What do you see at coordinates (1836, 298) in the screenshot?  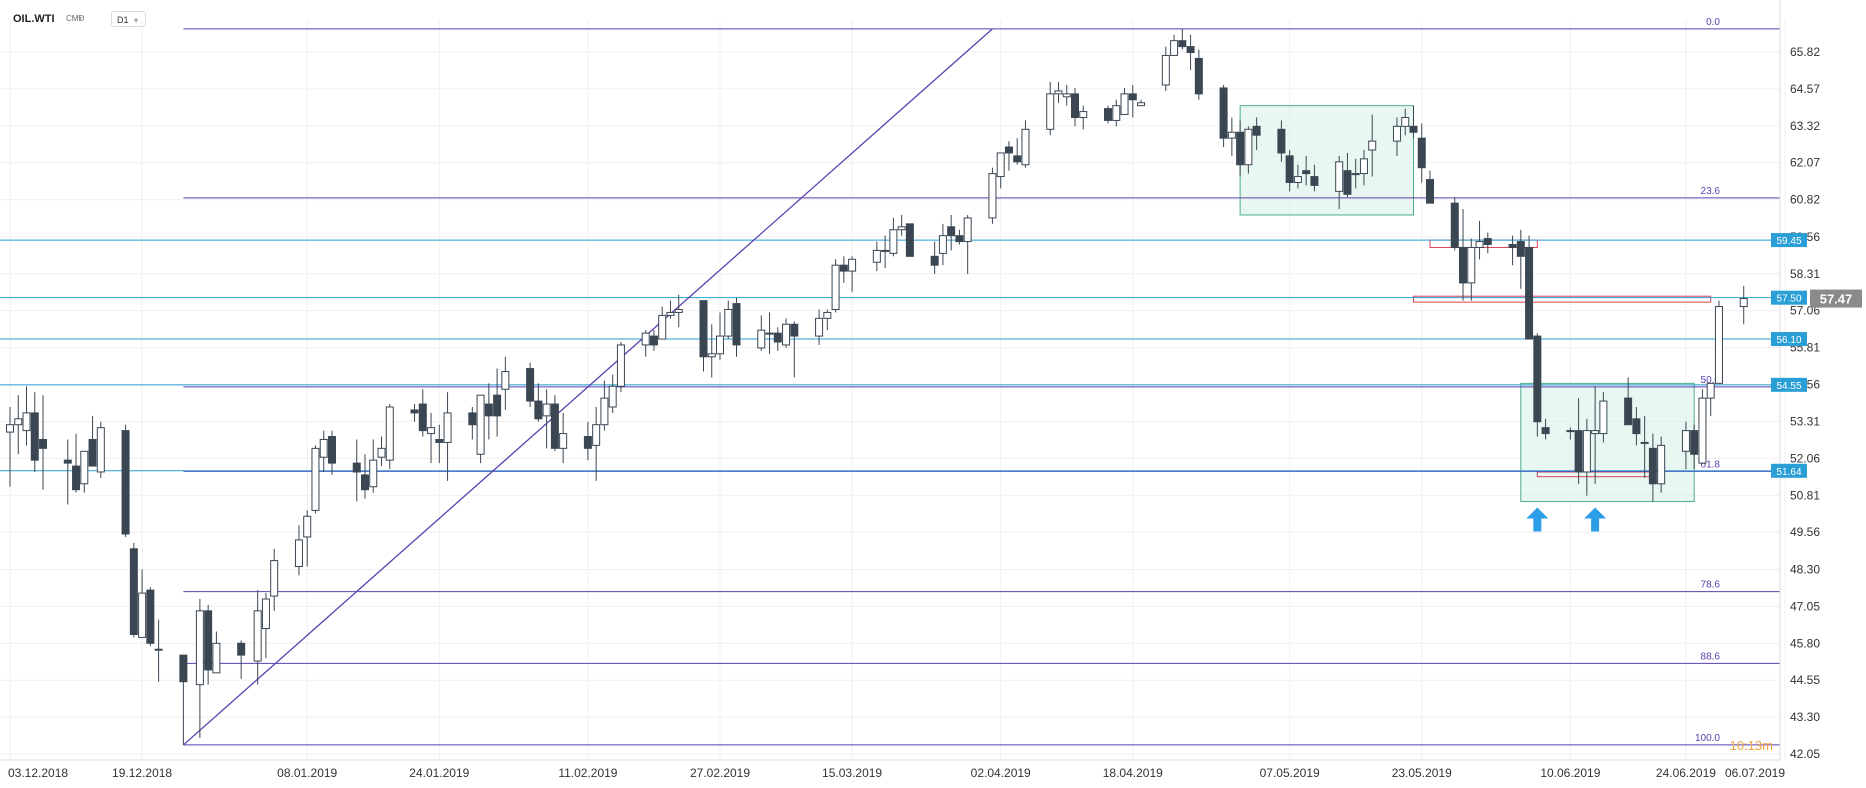 I see `current-price-tag: 57.47` at bounding box center [1836, 298].